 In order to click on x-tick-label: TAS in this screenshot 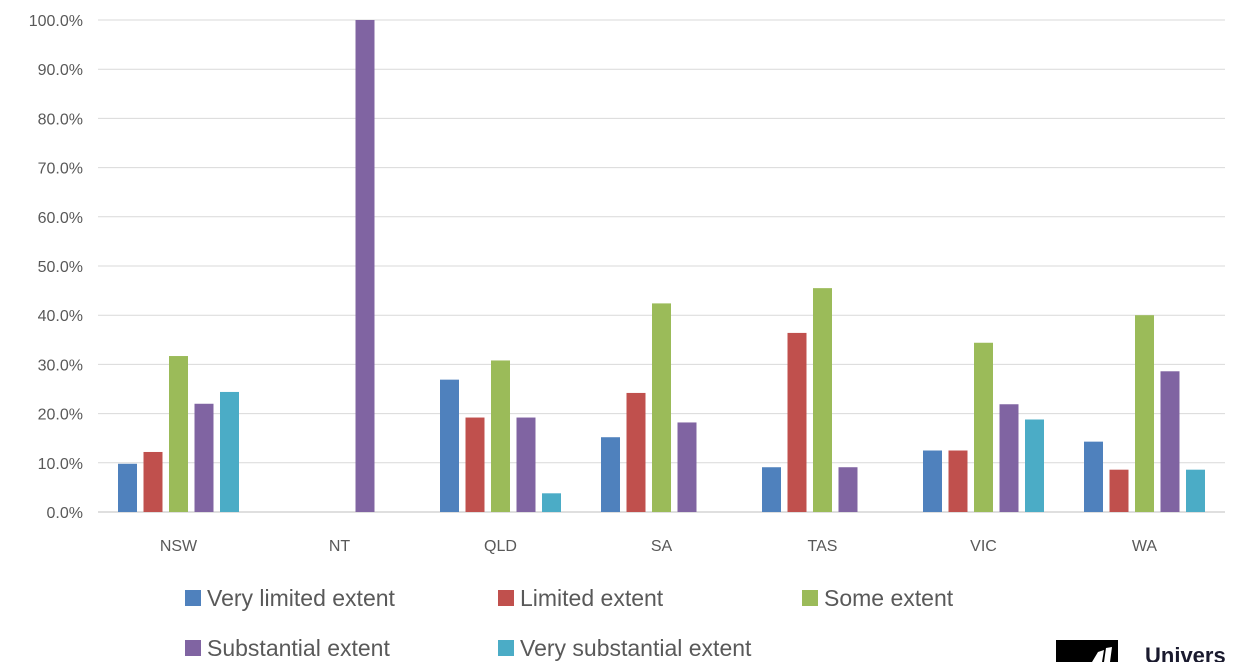, I will do `click(823, 546)`.